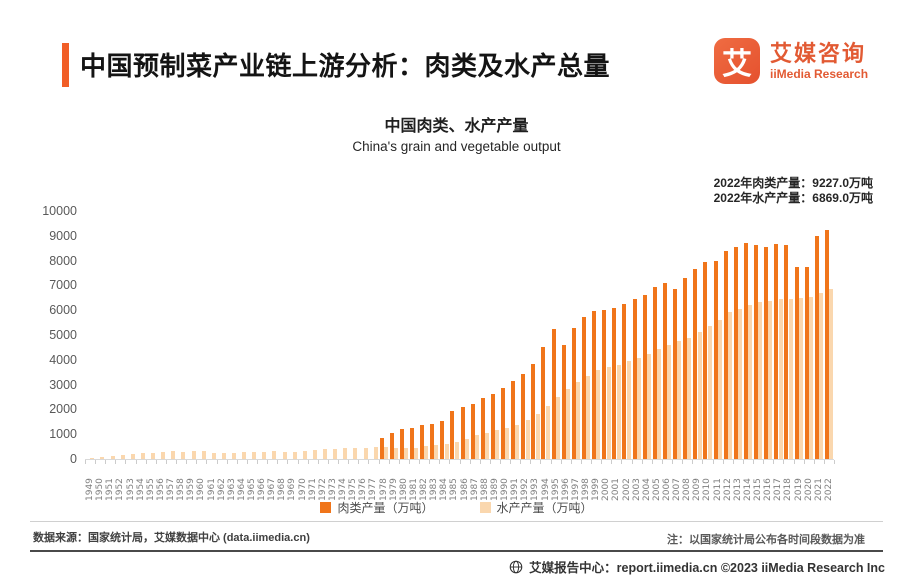 Image resolution: width=913 pixels, height=583 pixels. What do you see at coordinates (828, 489) in the screenshot?
I see `x-axis-label: 2022` at bounding box center [828, 489].